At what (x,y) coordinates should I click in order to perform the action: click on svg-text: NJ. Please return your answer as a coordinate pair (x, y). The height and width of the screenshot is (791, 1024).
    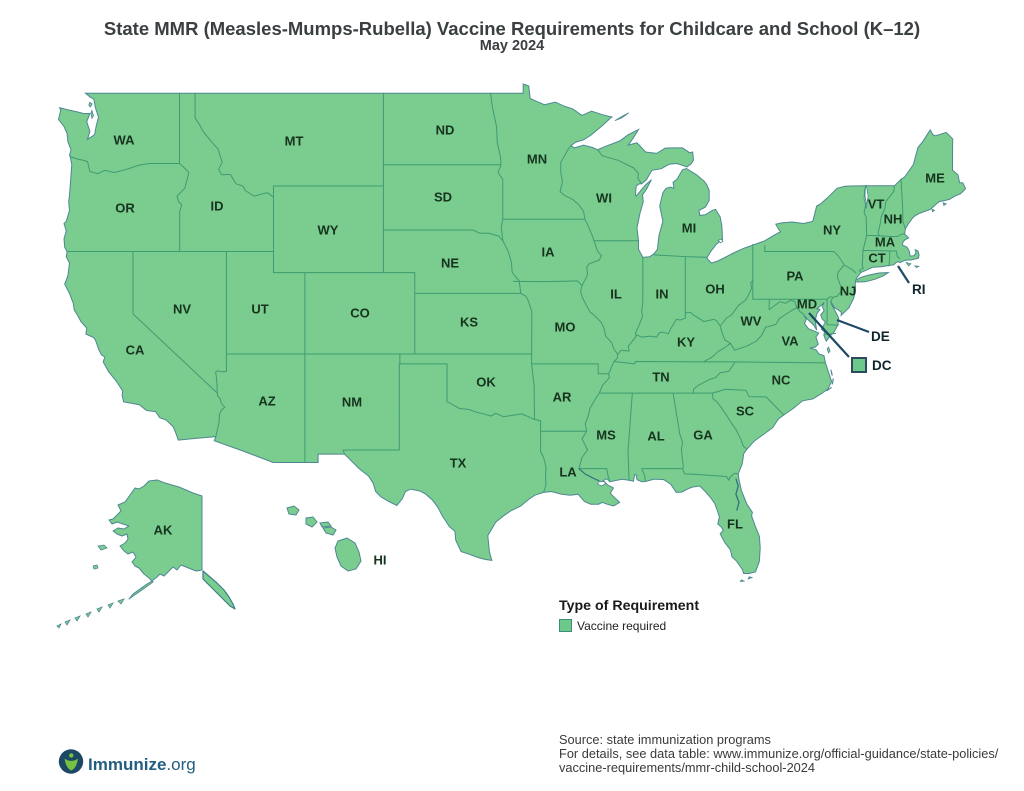
    Looking at the image, I should click on (848, 291).